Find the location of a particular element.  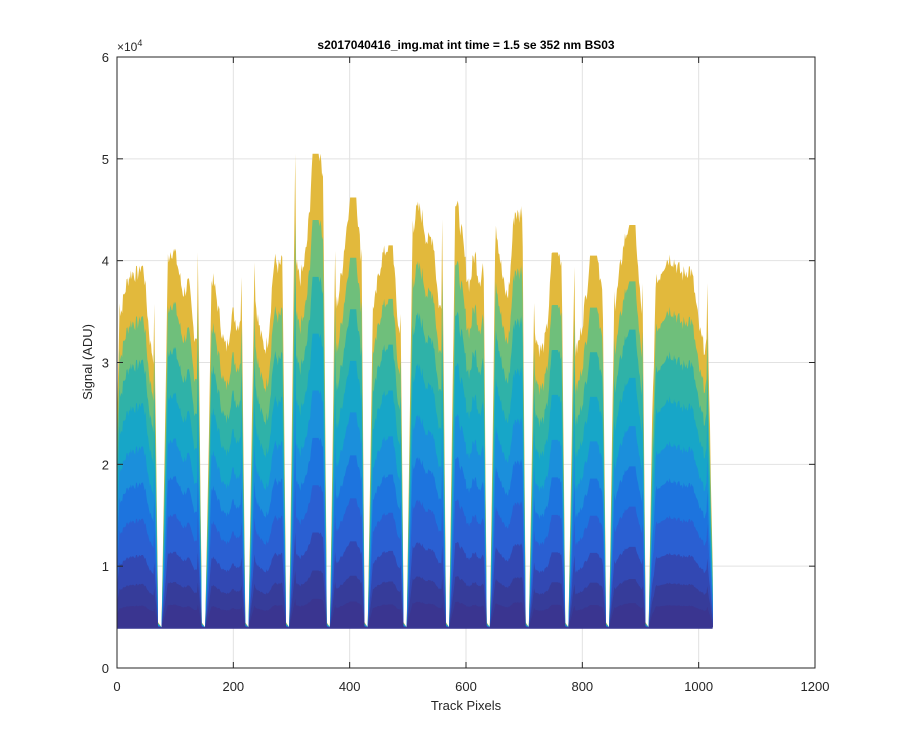

y-axis-label: Signal (ADU) is located at coordinates (87, 362).